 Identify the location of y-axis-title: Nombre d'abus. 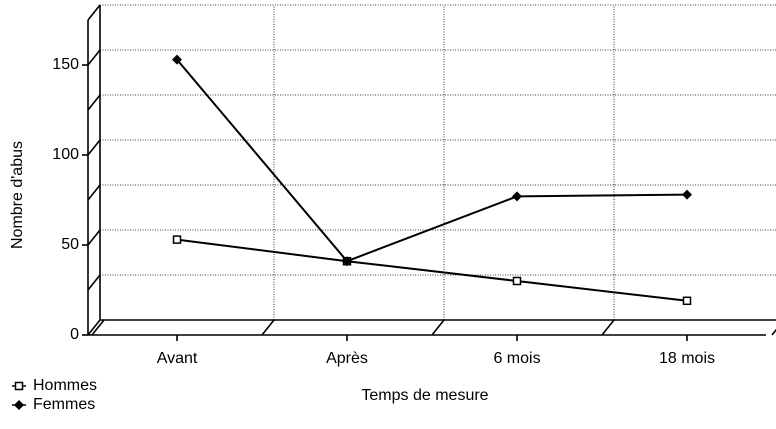
(17, 195).